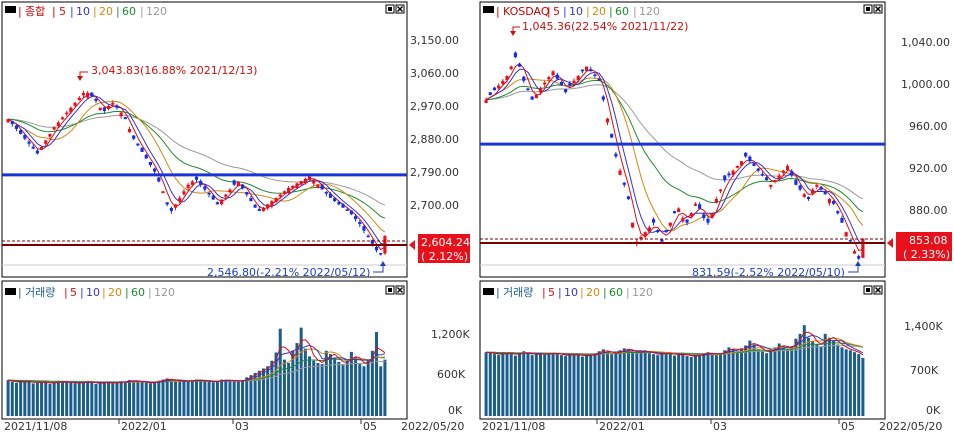 This screenshot has width=954, height=433. Describe the element at coordinates (138, 292) in the screenshot. I see `legend-ma60: 60` at that location.